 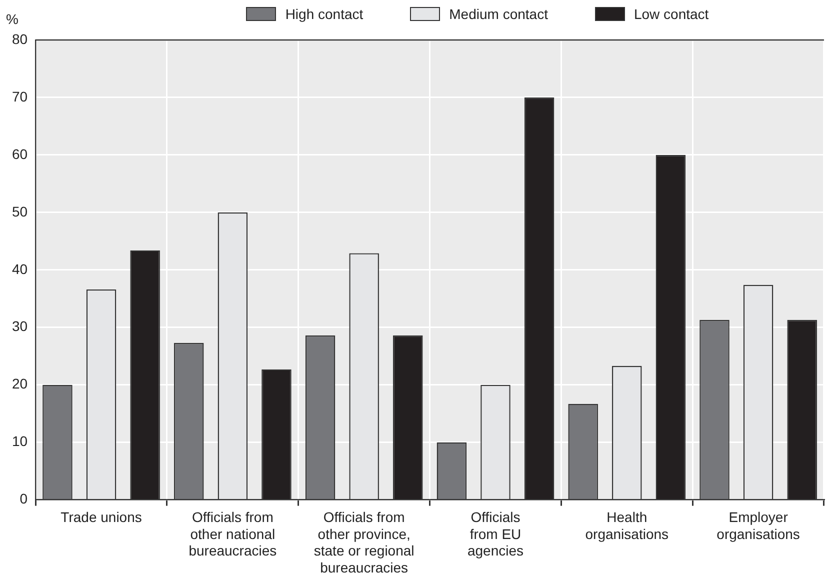 What do you see at coordinates (20, 384) in the screenshot?
I see `y-tick-label: 20` at bounding box center [20, 384].